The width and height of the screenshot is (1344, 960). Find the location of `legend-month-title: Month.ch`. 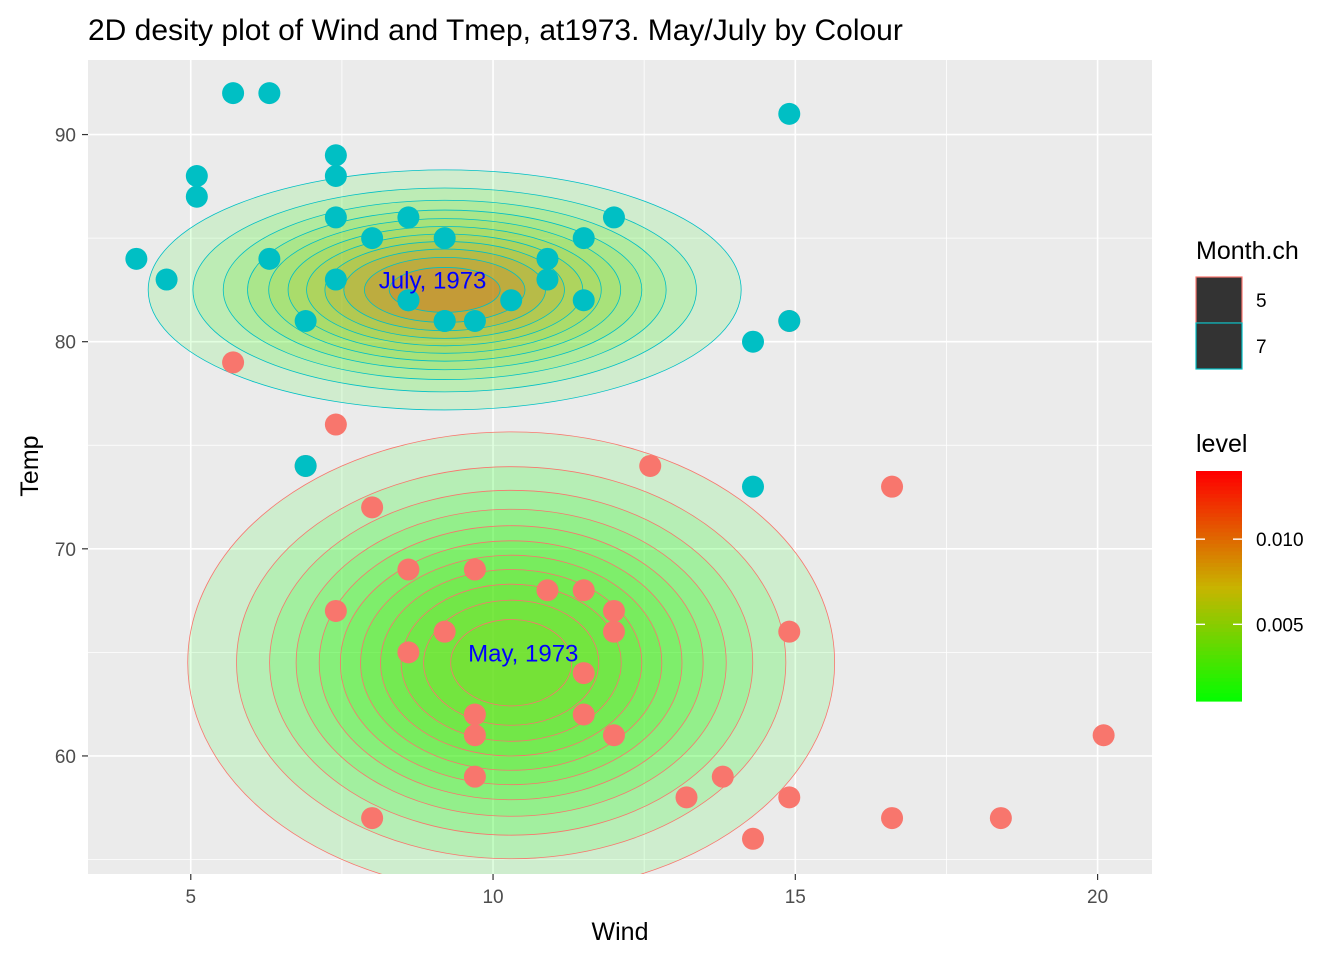

legend-month-title: Month.ch is located at coordinates (1247, 251).